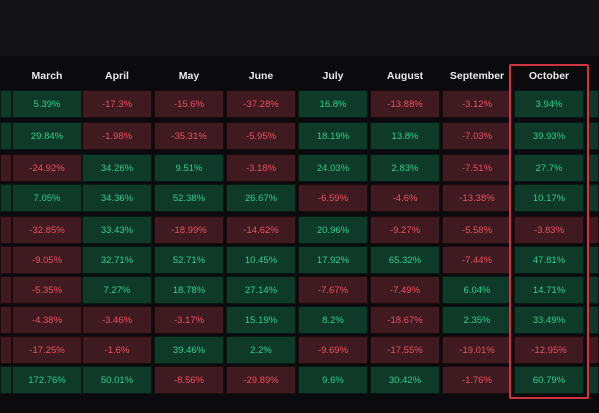 Image resolution: width=599 pixels, height=413 pixels. Describe the element at coordinates (477, 320) in the screenshot. I see `return-cell-september: 2.35%` at that location.